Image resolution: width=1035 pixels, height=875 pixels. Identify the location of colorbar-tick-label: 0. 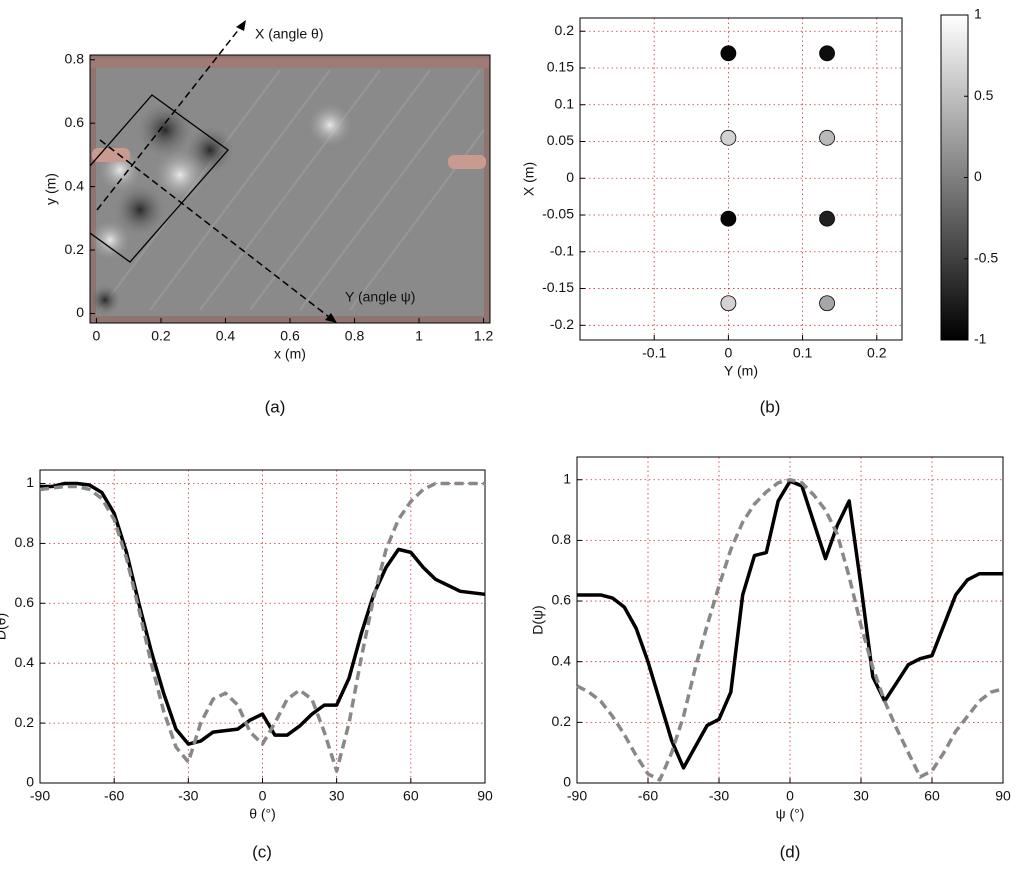
(978, 176).